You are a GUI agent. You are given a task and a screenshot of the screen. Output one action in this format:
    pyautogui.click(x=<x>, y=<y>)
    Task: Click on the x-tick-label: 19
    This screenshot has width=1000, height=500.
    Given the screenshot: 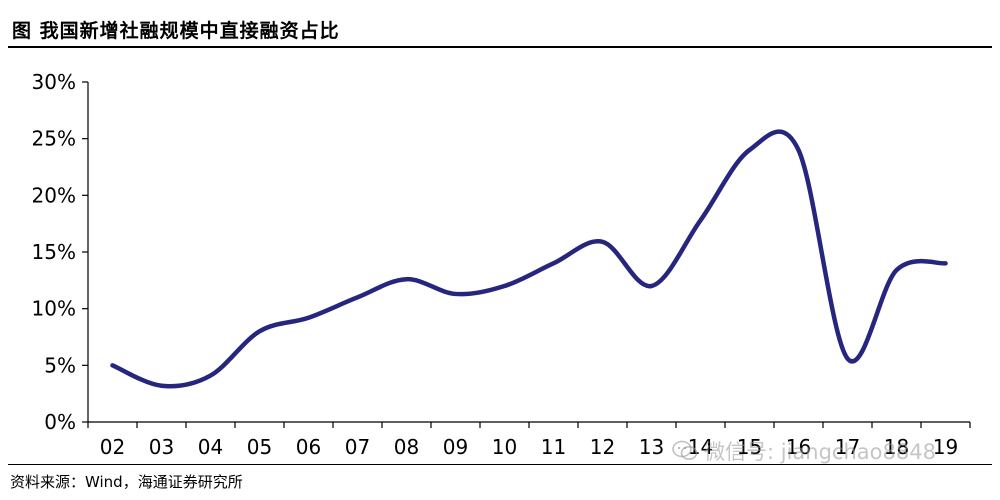 What is the action you would take?
    pyautogui.click(x=945, y=447)
    